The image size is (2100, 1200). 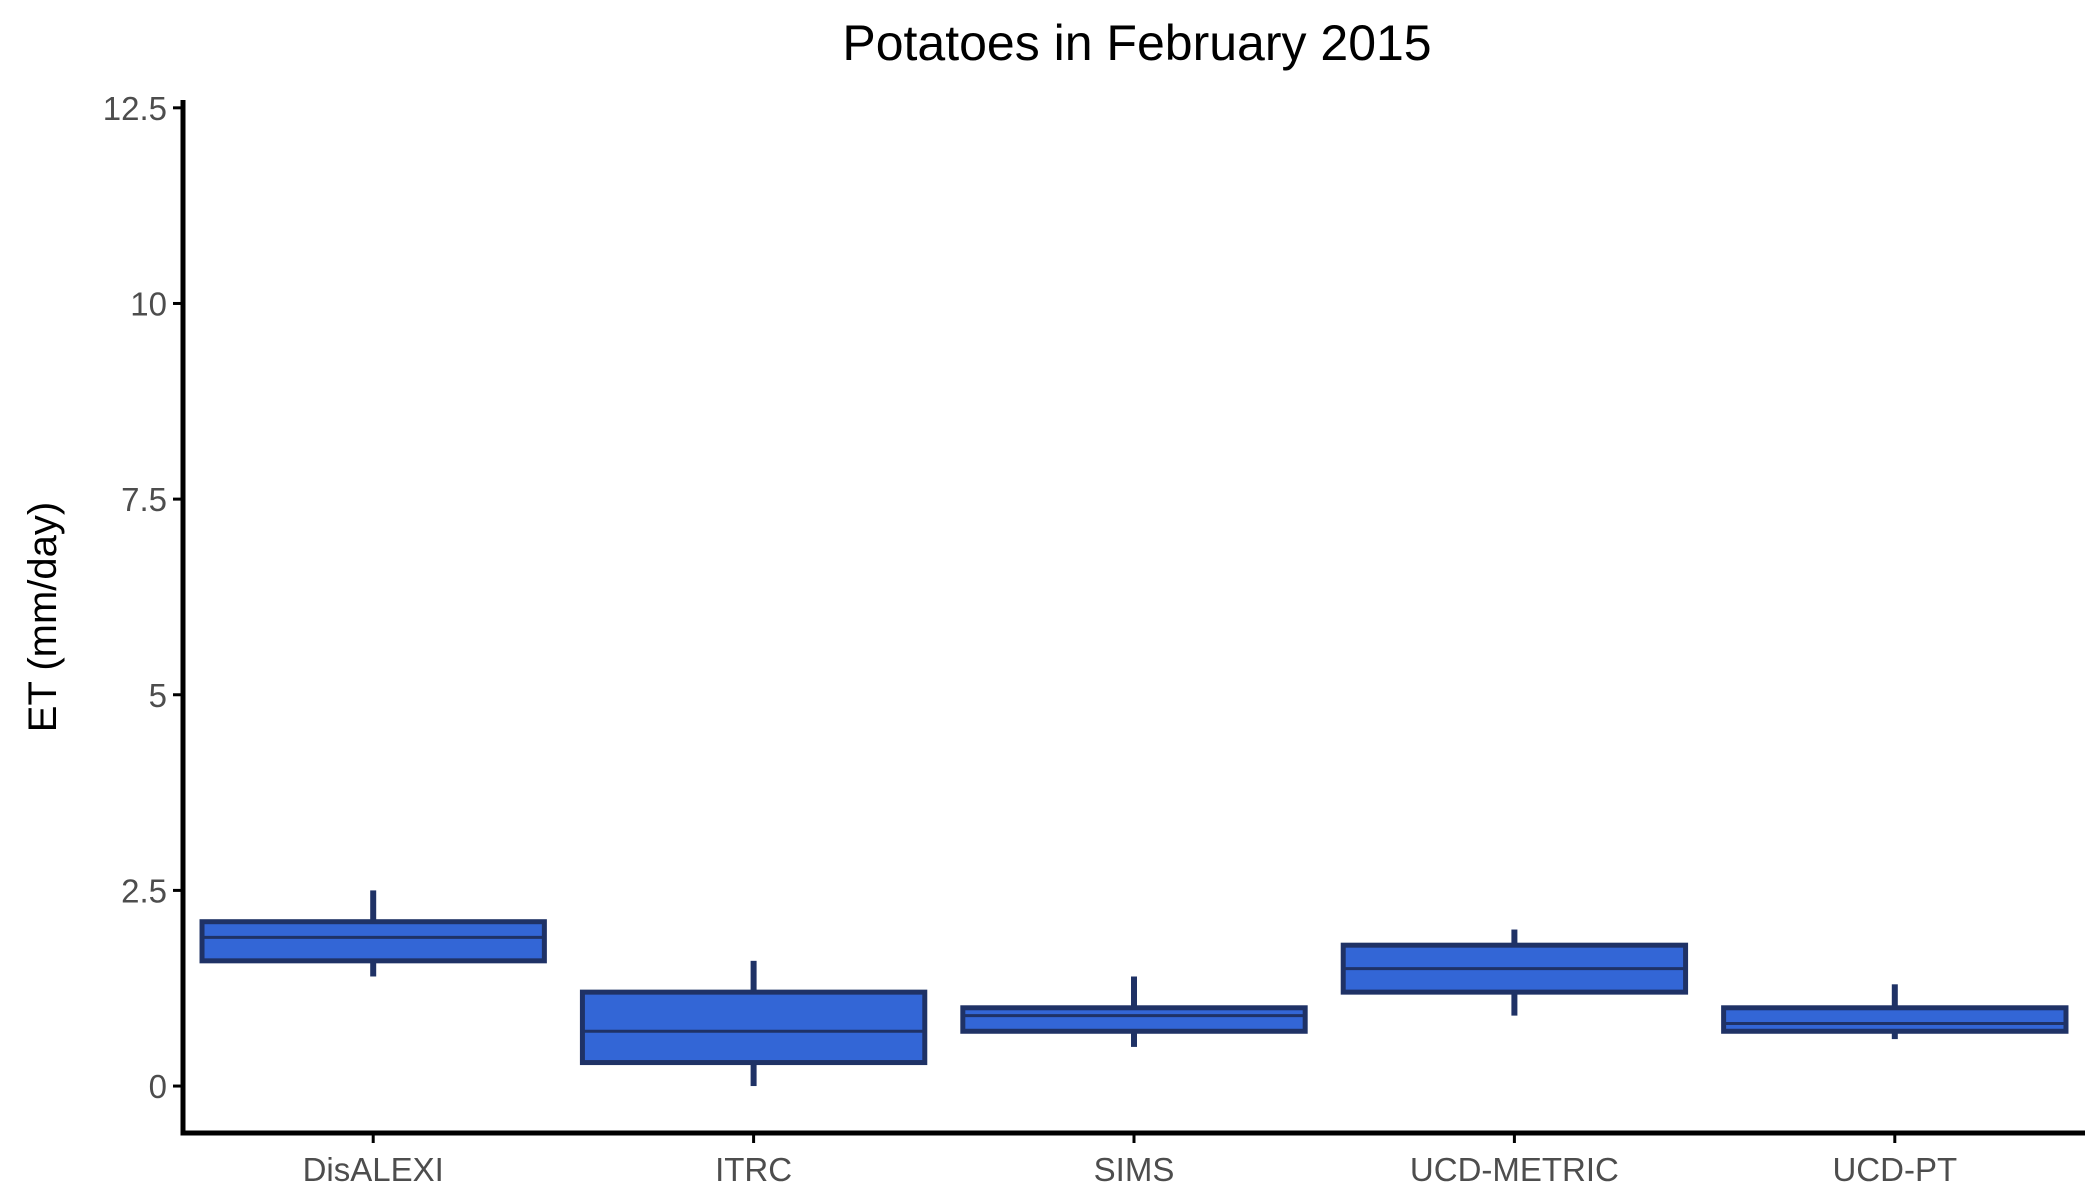 What do you see at coordinates (144, 890) in the screenshot?
I see `y-tick-label: 2.5` at bounding box center [144, 890].